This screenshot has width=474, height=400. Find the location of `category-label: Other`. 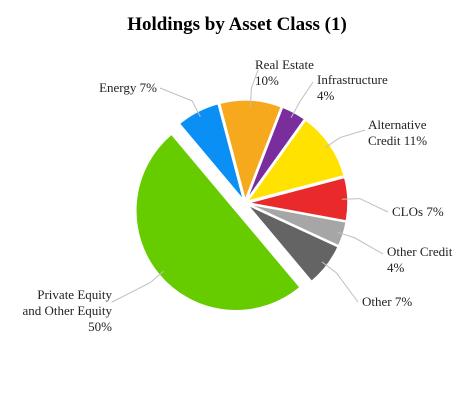

category-label: Other is located at coordinates (377, 301).